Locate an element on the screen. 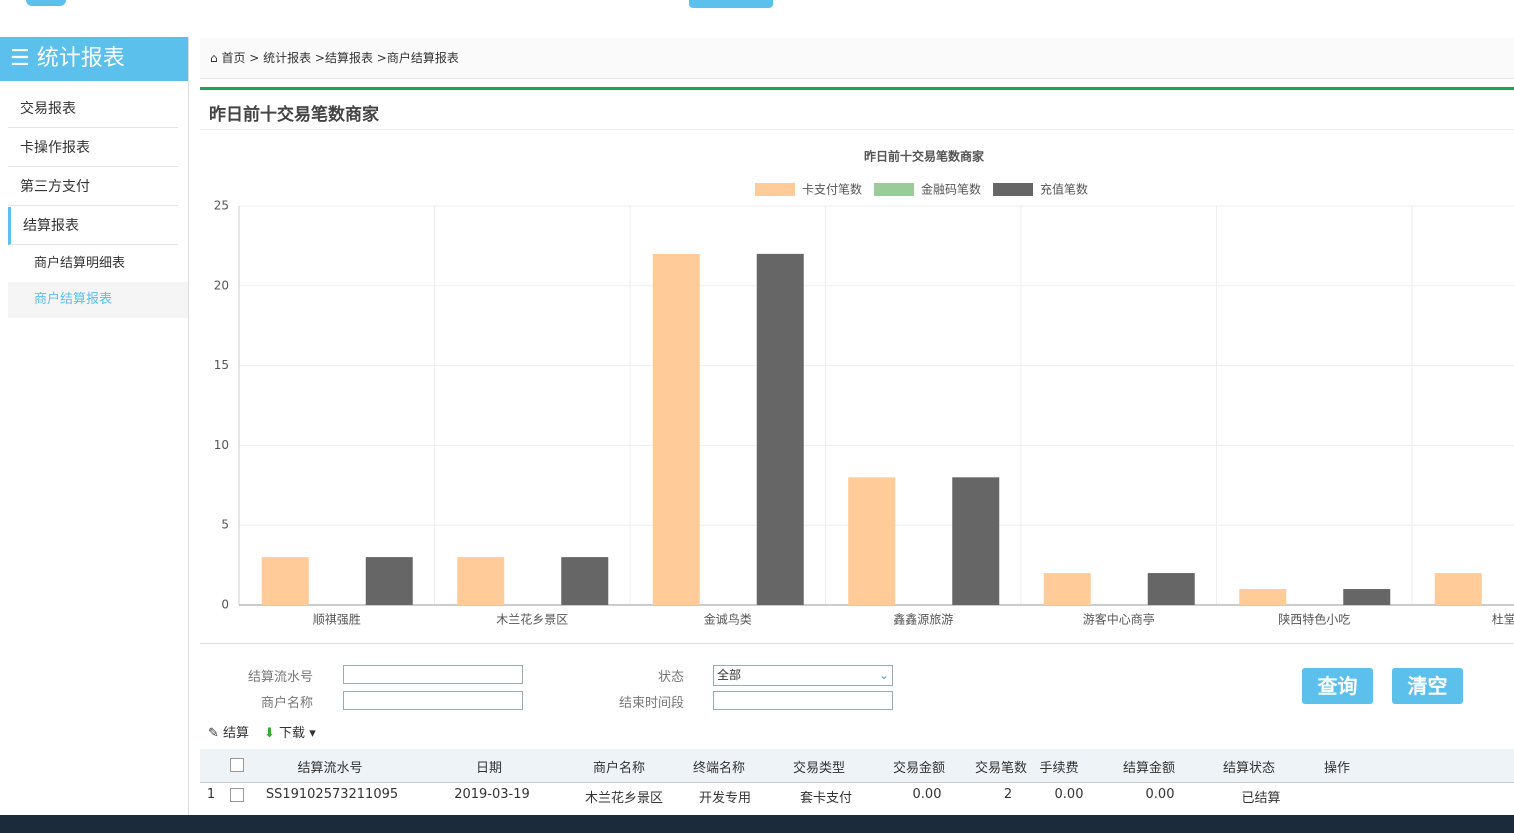  top-button is located at coordinates (731, 4).